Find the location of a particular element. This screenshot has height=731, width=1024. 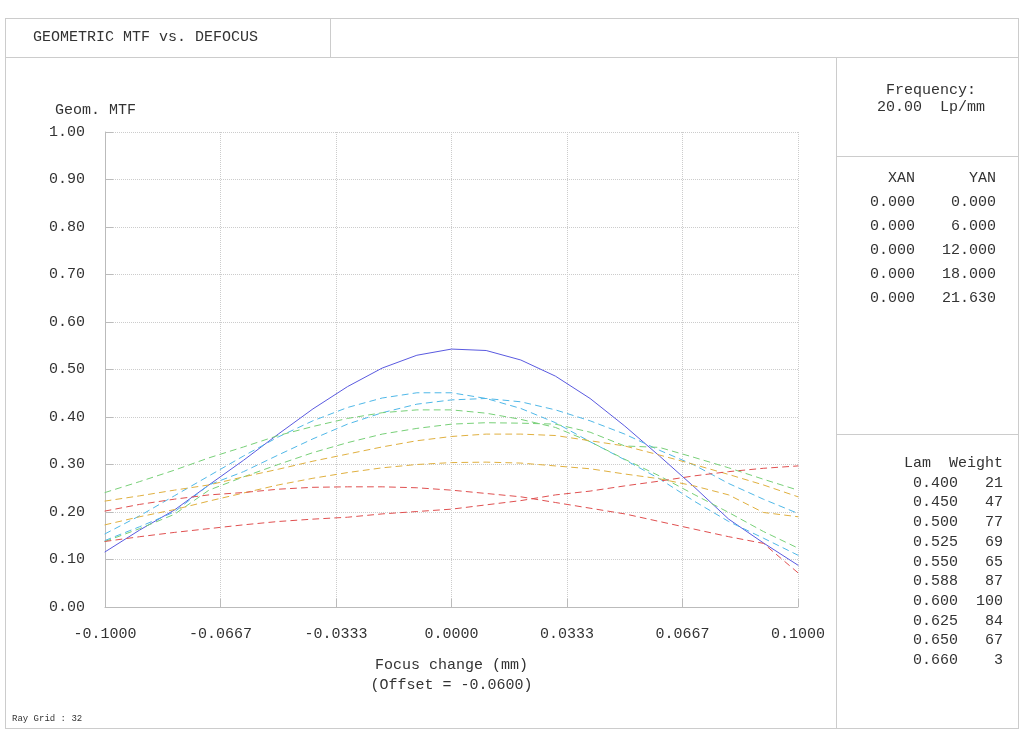

x-tick-label: 0.0667 is located at coordinates (682, 634).